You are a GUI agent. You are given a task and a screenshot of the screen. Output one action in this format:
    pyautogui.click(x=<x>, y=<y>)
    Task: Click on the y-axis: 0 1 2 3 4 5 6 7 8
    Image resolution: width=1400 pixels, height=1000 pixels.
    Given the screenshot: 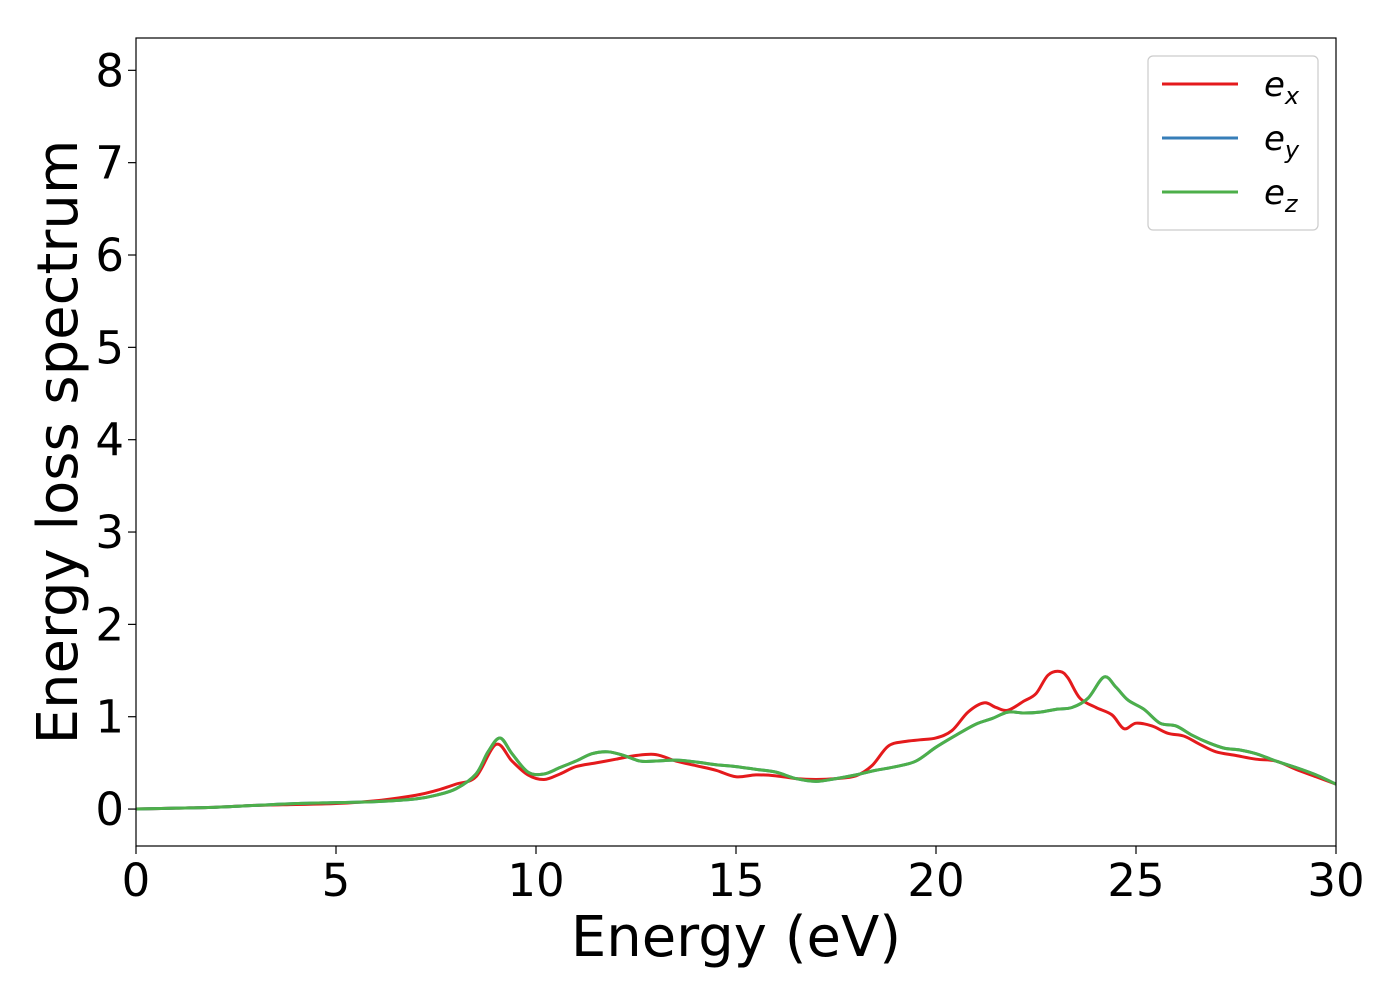 What is the action you would take?
    pyautogui.click(x=115, y=440)
    